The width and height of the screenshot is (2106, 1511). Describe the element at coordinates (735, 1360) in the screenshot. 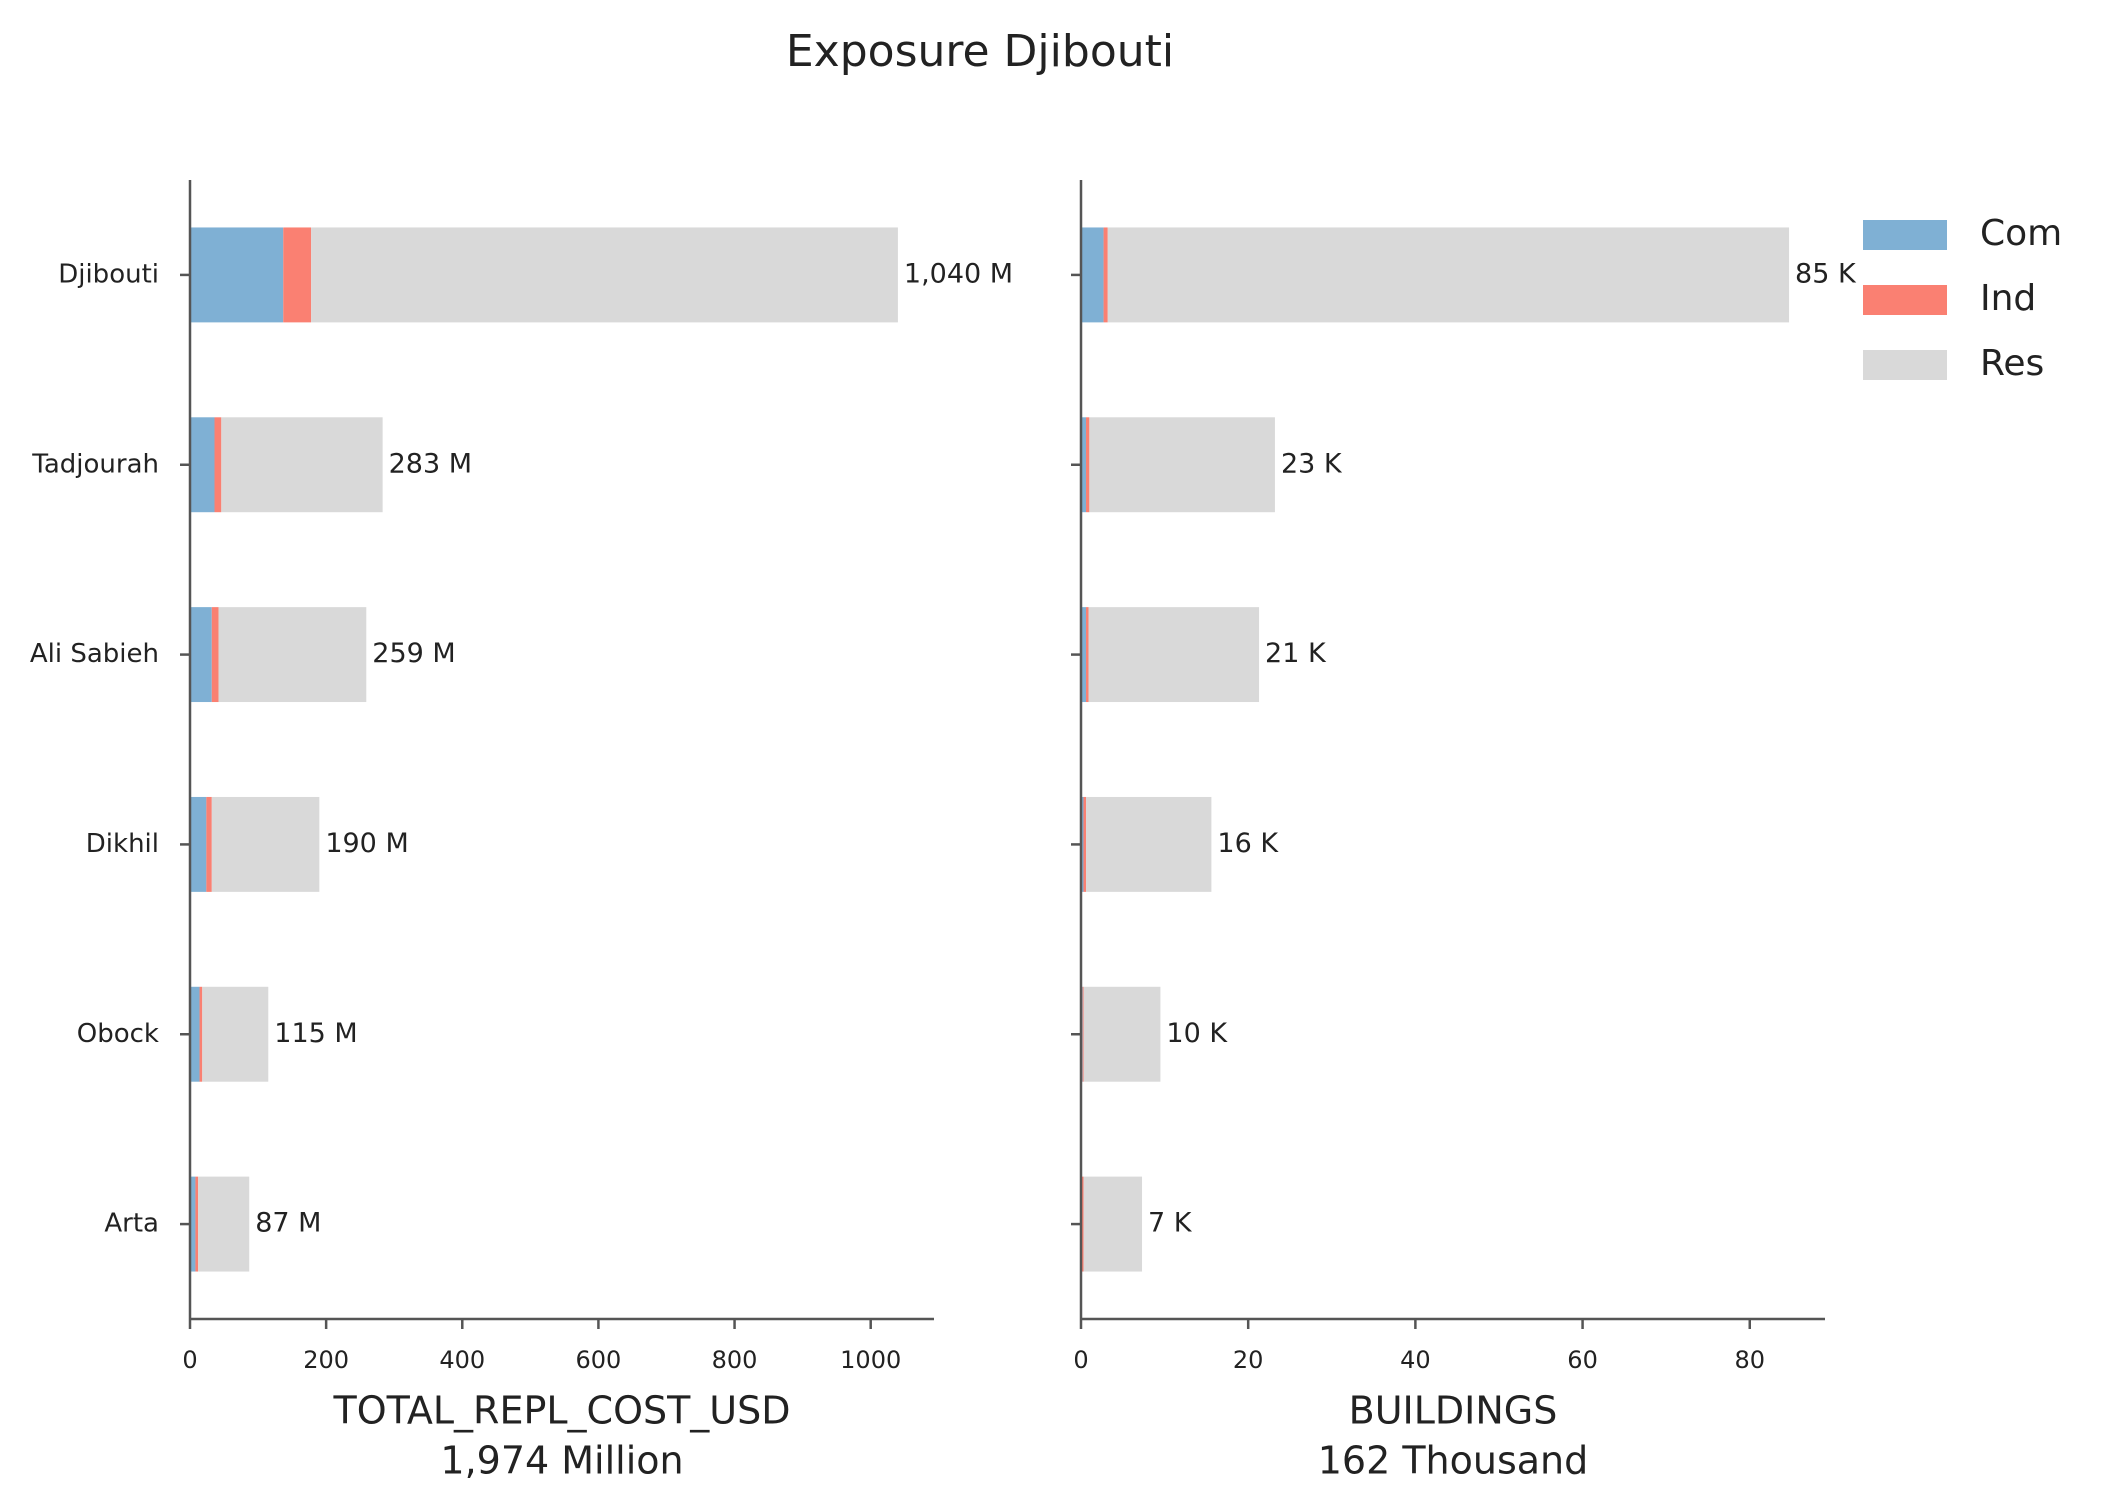

I see `x-tick-label: 800` at that location.